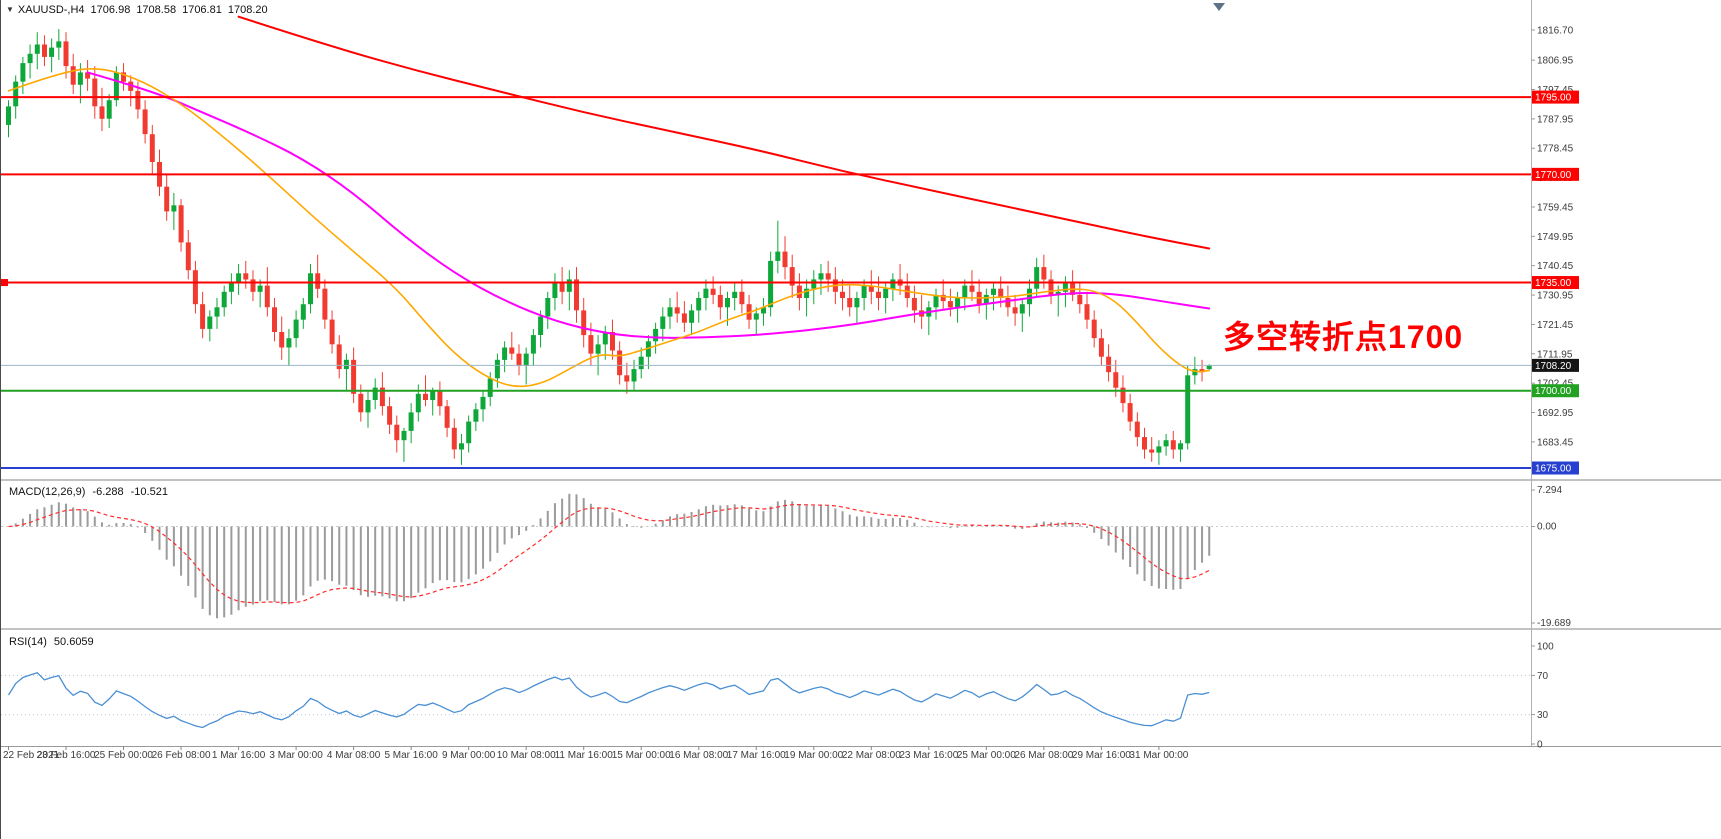 The width and height of the screenshot is (1721, 839). I want to click on svg-text: 1721.45, so click(1555, 325).